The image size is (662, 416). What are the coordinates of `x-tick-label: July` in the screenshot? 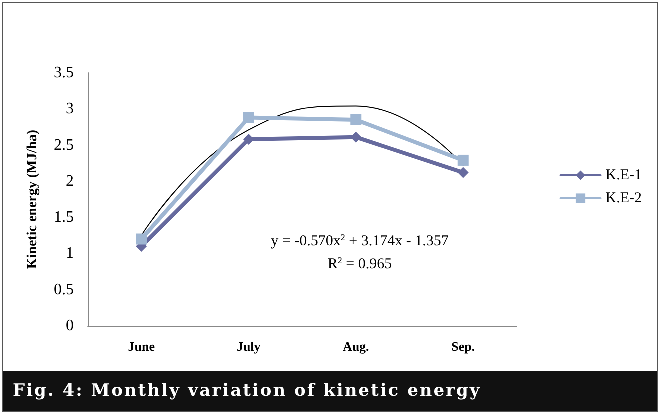 It's located at (249, 346).